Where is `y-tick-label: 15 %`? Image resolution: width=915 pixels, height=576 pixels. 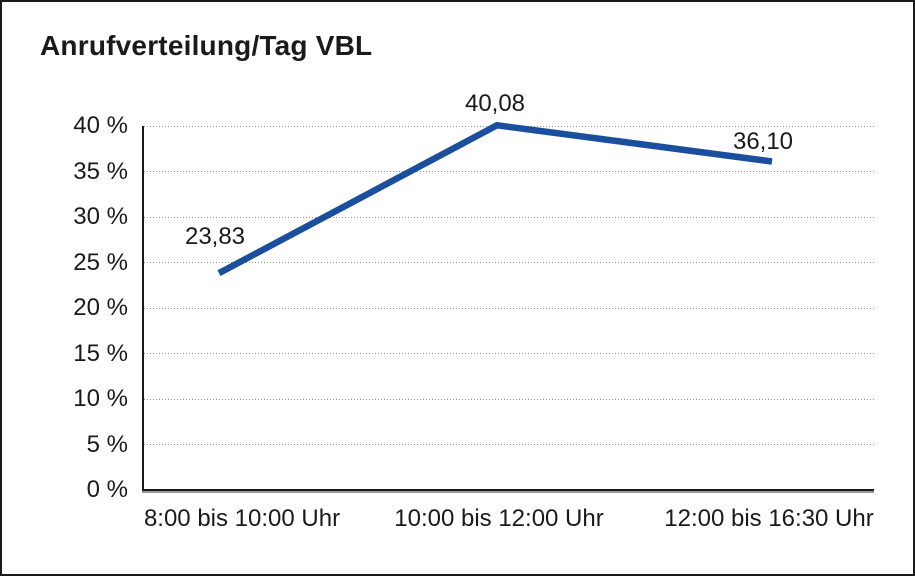
y-tick-label: 15 % is located at coordinates (100, 353).